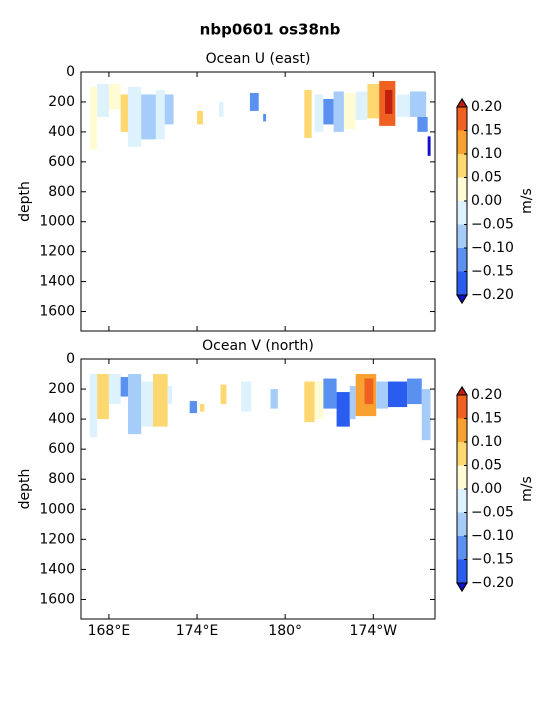 The height and width of the screenshot is (720, 540). Describe the element at coordinates (527, 489) in the screenshot. I see `colorbar-label: m/s` at that location.